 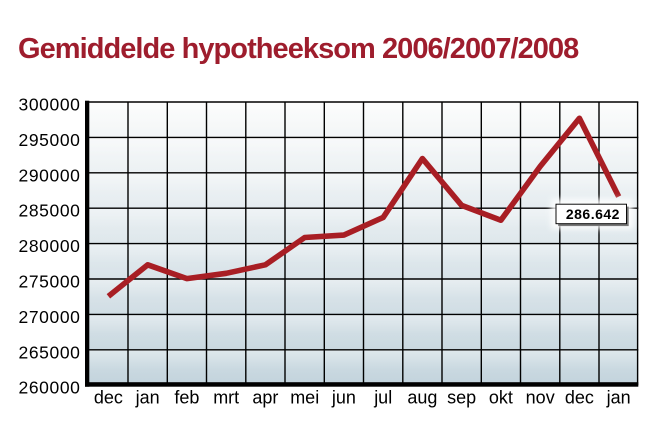 What do you see at coordinates (501, 398) in the screenshot?
I see `svg-text: okt` at bounding box center [501, 398].